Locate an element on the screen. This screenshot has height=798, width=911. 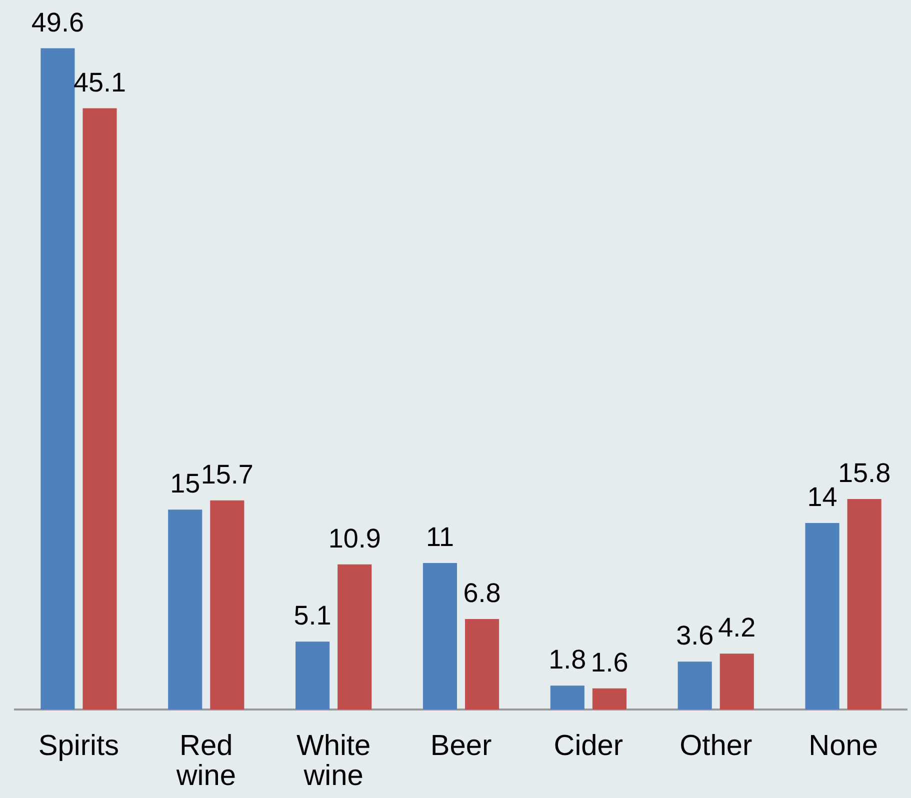
x-tick-label: Other is located at coordinates (716, 746).